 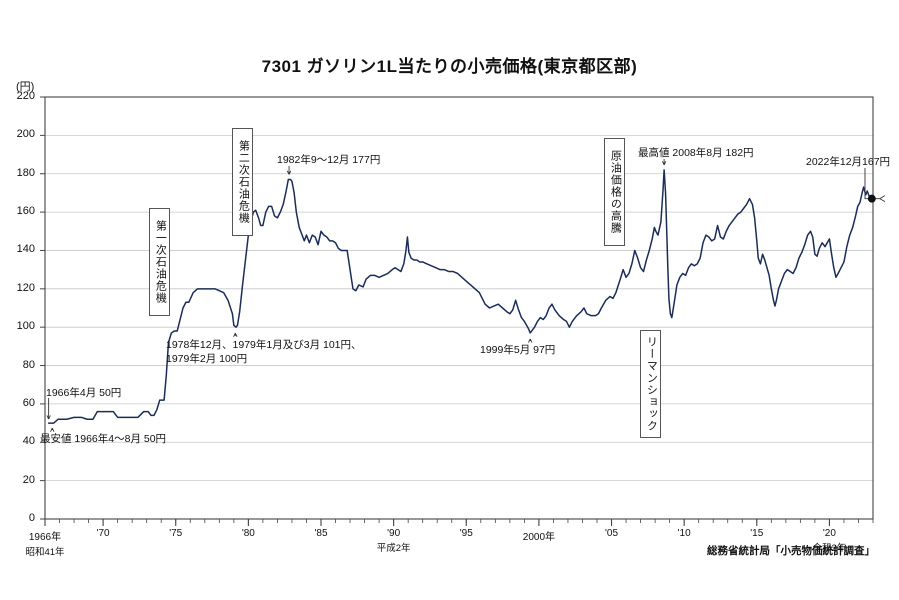 I want to click on y-axis-tick-label: 0, so click(x=31, y=518).